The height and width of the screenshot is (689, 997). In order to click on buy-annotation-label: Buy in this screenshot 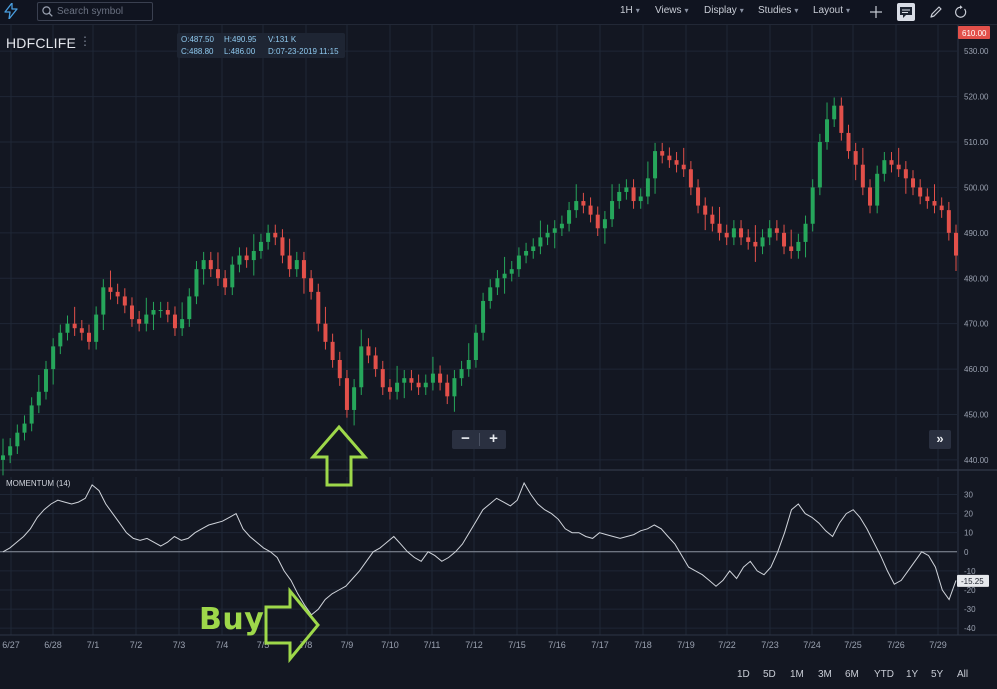, I will do `click(232, 619)`.